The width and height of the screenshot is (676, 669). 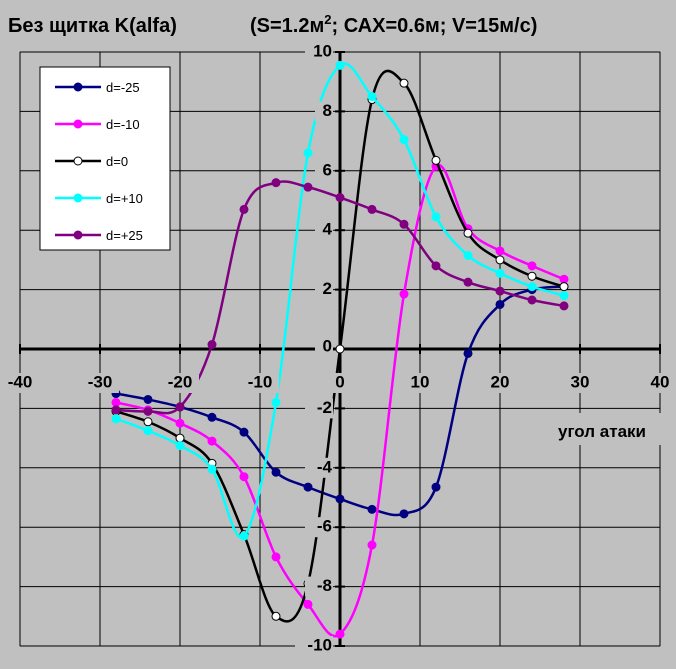 What do you see at coordinates (327, 110) in the screenshot?
I see `y-tick-label-text: 8` at bounding box center [327, 110].